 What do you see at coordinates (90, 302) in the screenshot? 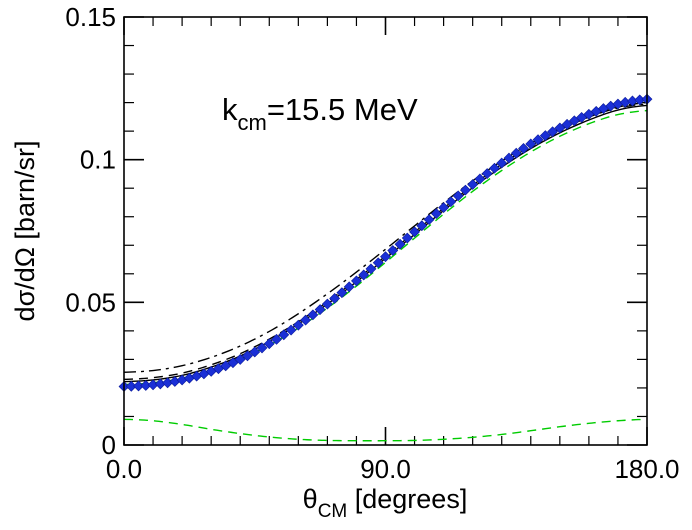
I see `y-tick-label: 0.05` at bounding box center [90, 302].